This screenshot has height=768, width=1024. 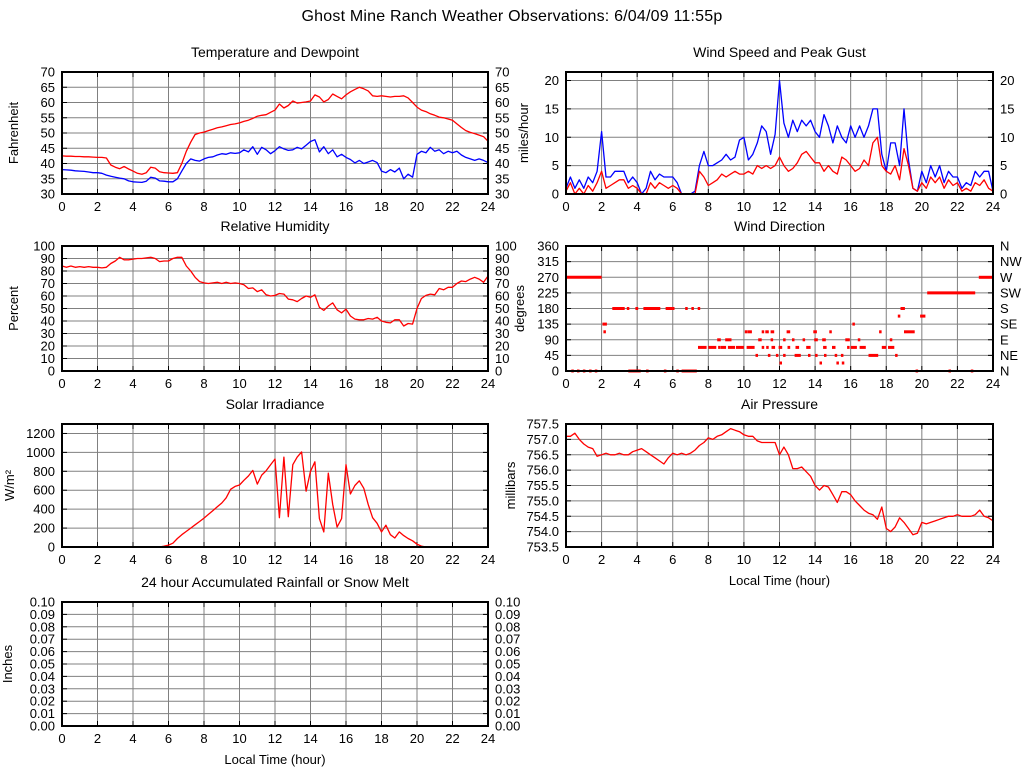 I want to click on compass-label: NE, so click(x=1009, y=355).